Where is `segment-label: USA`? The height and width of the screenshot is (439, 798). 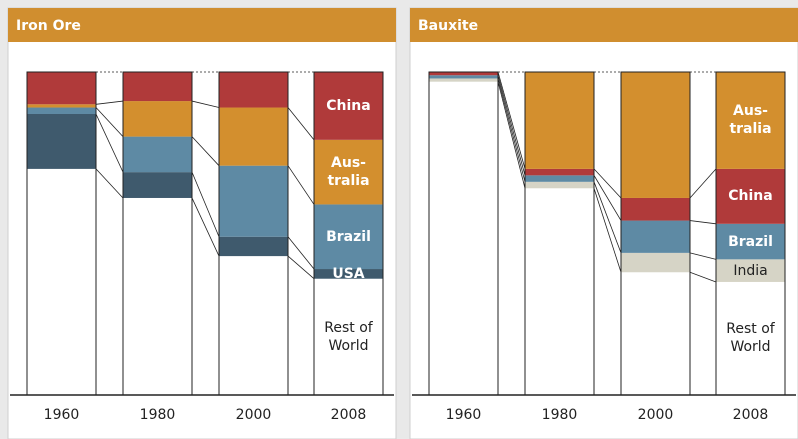 segment-label: USA is located at coordinates (348, 273).